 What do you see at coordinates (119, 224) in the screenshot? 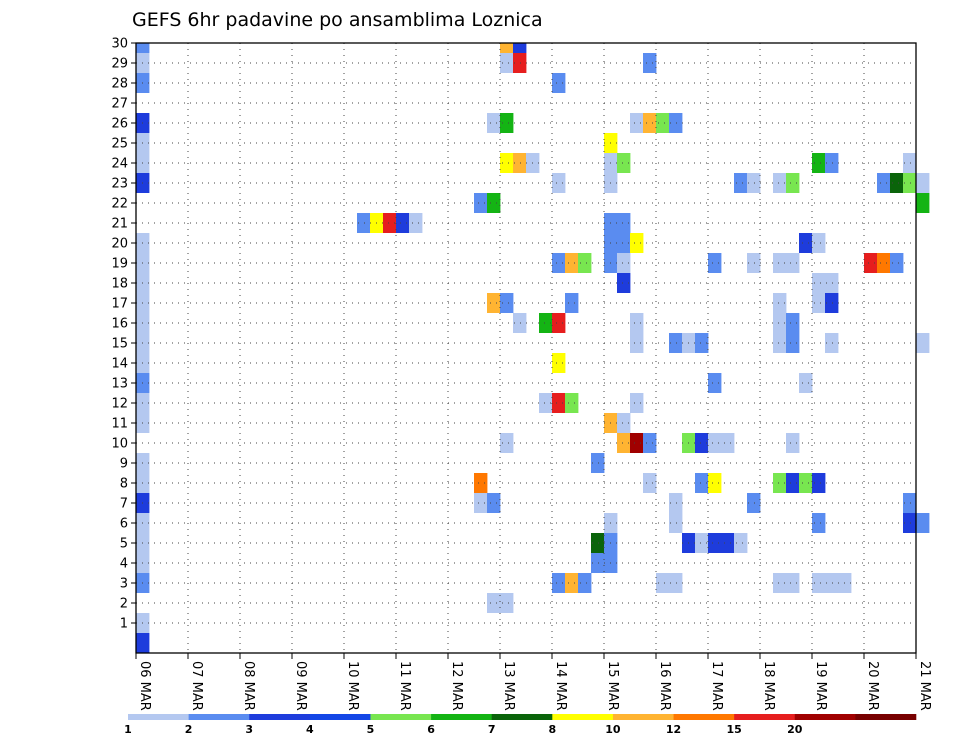
I see `y-tick-label: 21` at bounding box center [119, 224].